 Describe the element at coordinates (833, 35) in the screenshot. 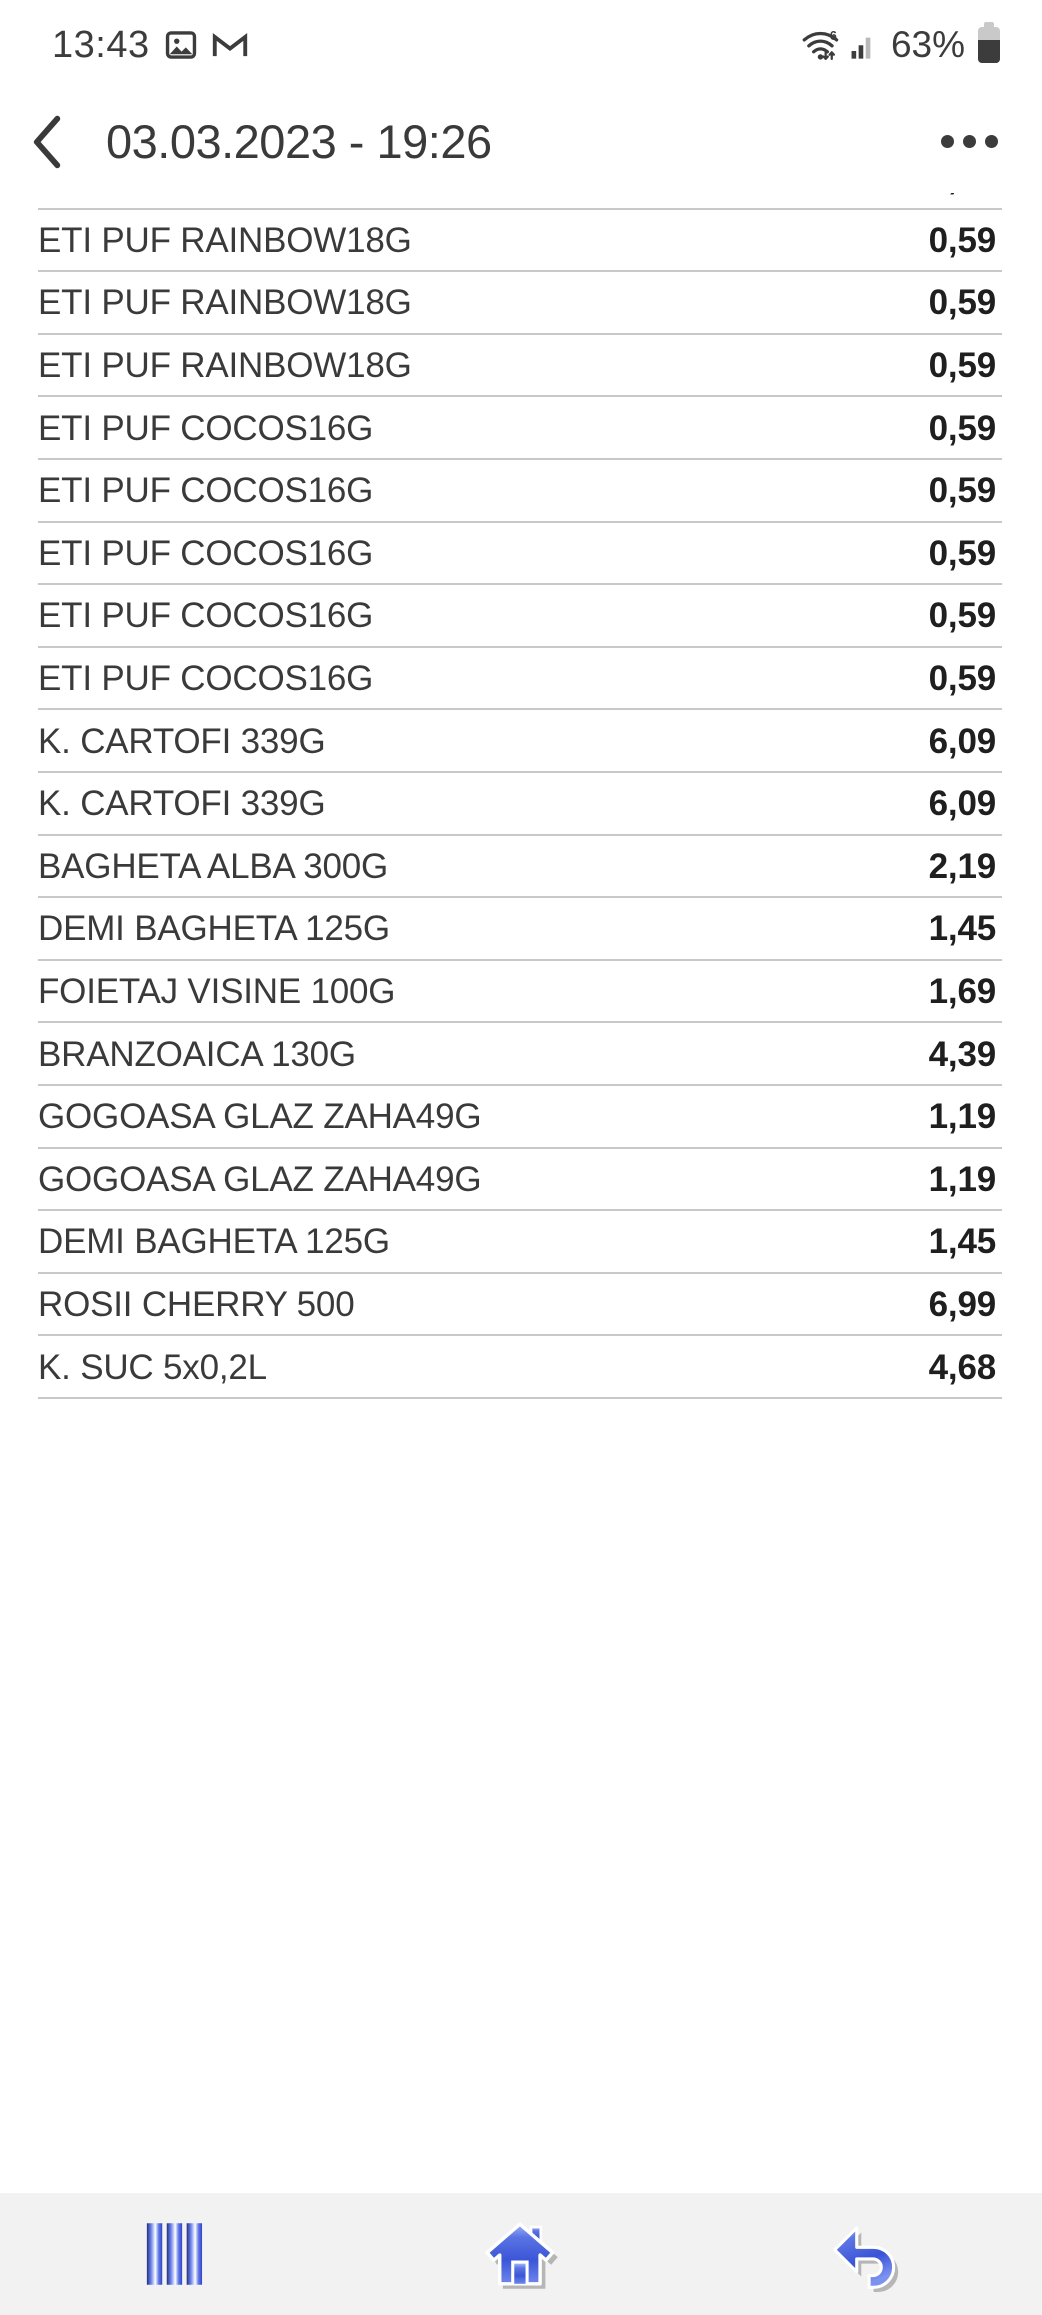

I see `svg-text: 6` at that location.